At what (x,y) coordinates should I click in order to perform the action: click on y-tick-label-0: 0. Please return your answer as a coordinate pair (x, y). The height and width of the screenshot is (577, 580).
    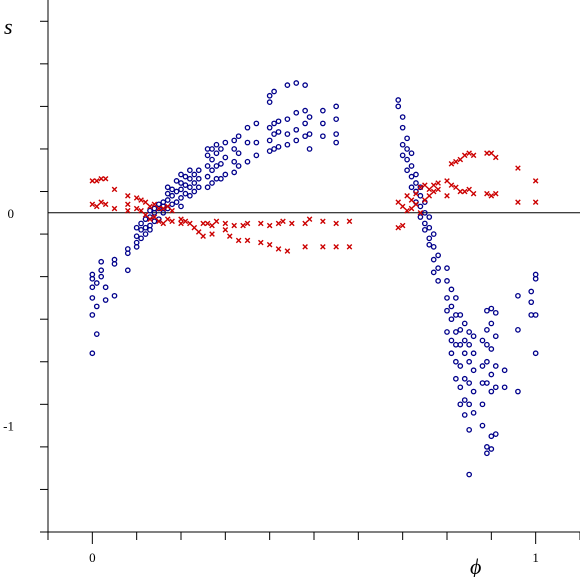
    Looking at the image, I should click on (11, 213).